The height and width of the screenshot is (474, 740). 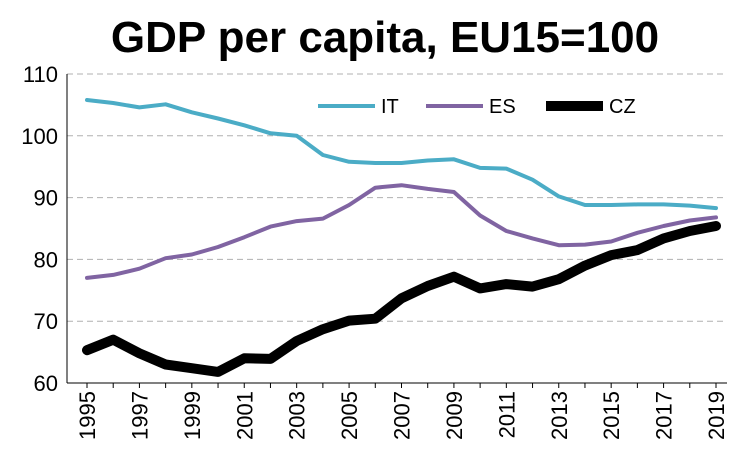 I want to click on x-tick-label: 2001, so click(x=244, y=415).